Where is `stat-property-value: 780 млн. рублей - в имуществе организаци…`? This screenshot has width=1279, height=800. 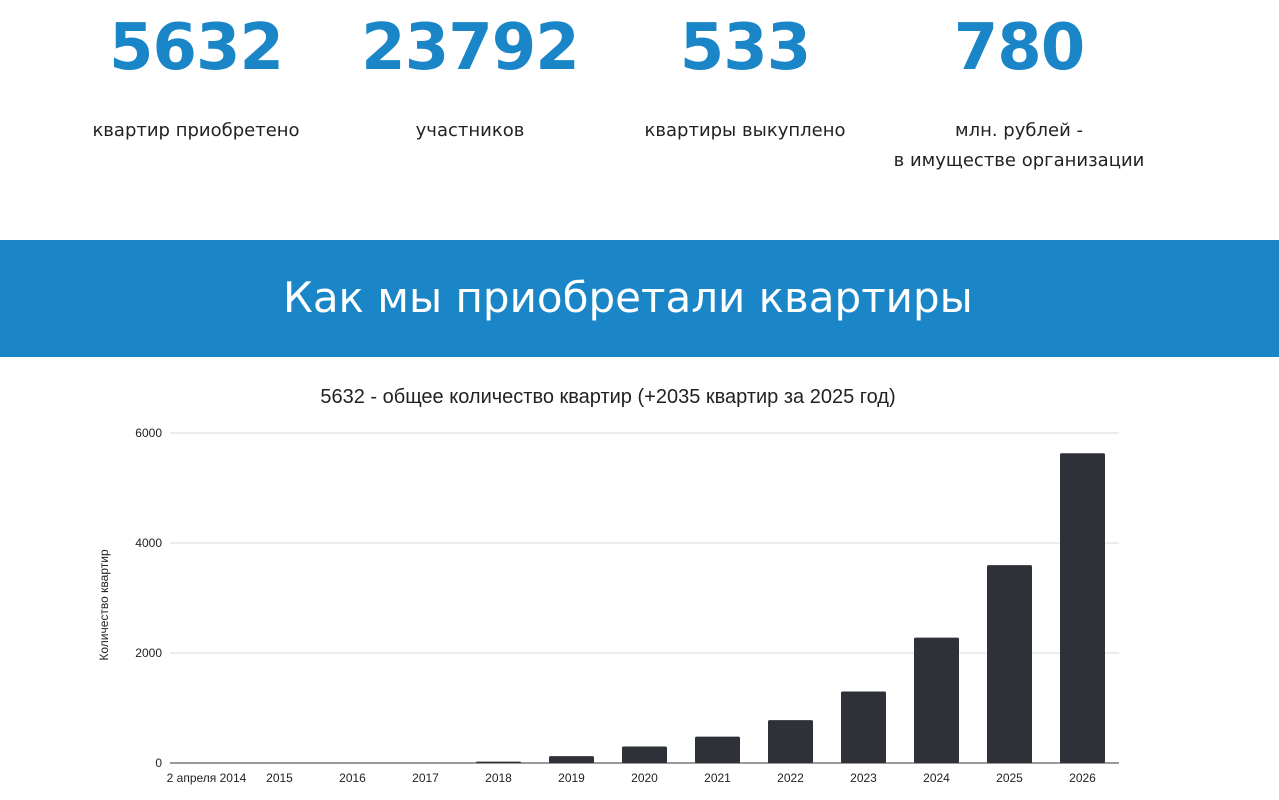 stat-property-value: 780 млн. рублей - в имуществе организаци… is located at coordinates (1019, 88).